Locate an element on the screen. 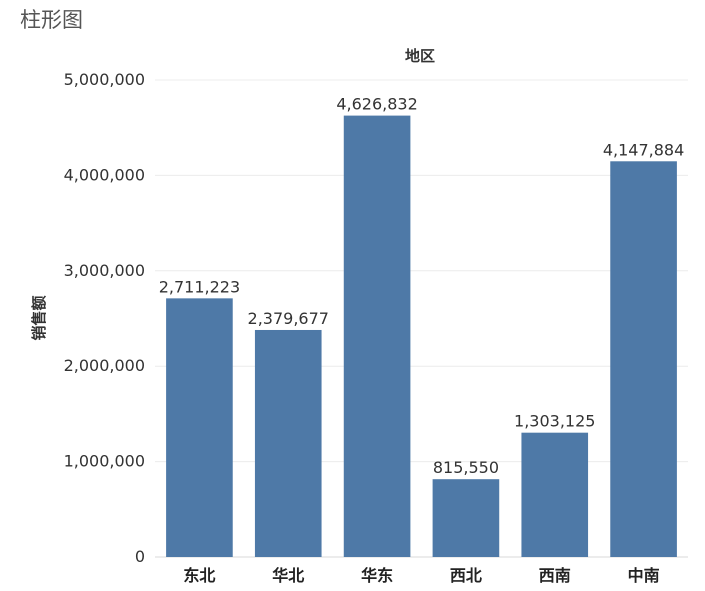 This screenshot has width=705, height=591. data-label-6: 4,147,884 is located at coordinates (643, 149).